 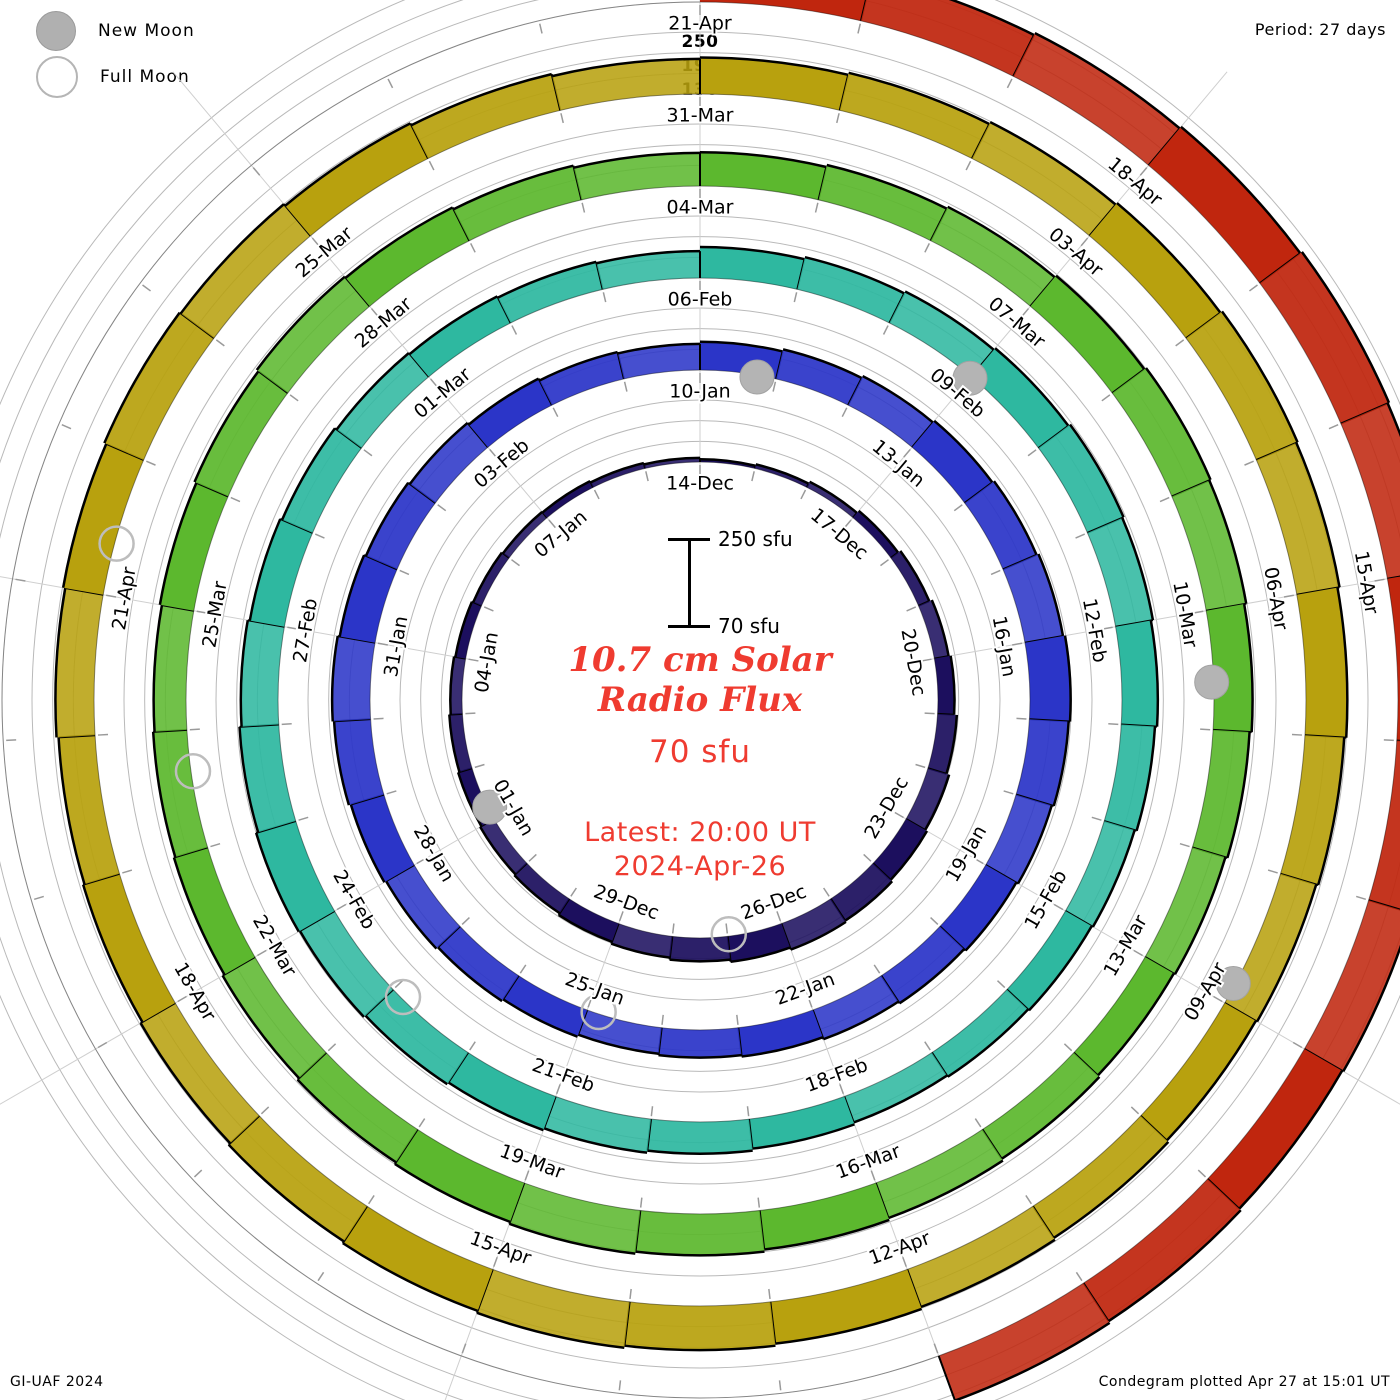 I want to click on chart-title-line1: 10.7 cm Solar, so click(x=700, y=660).